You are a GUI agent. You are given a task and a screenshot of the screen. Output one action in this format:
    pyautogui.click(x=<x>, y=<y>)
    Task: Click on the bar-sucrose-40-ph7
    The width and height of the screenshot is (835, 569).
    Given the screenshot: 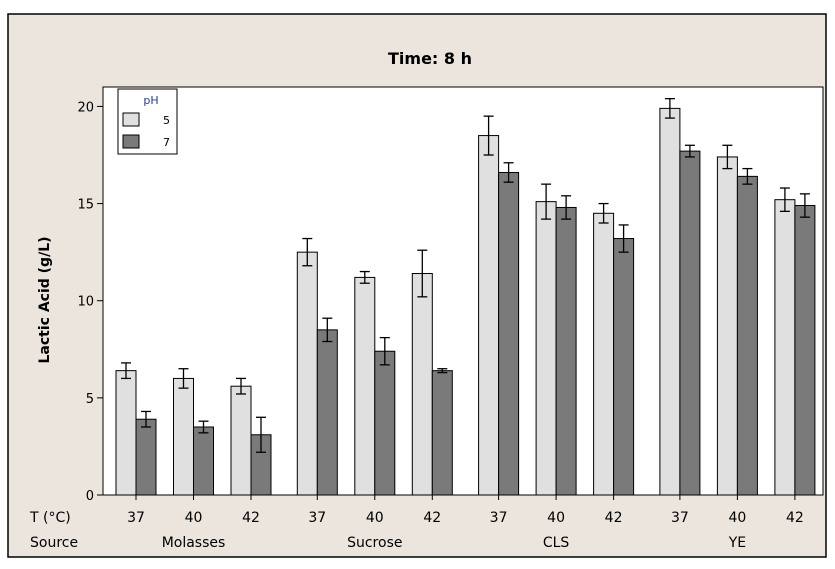 What is the action you would take?
    pyautogui.click(x=385, y=423)
    